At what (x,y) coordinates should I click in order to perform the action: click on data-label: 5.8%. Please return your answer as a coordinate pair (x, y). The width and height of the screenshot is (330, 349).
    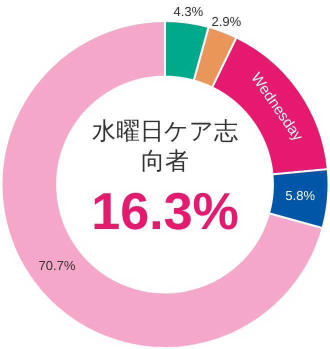
    Looking at the image, I should click on (300, 195).